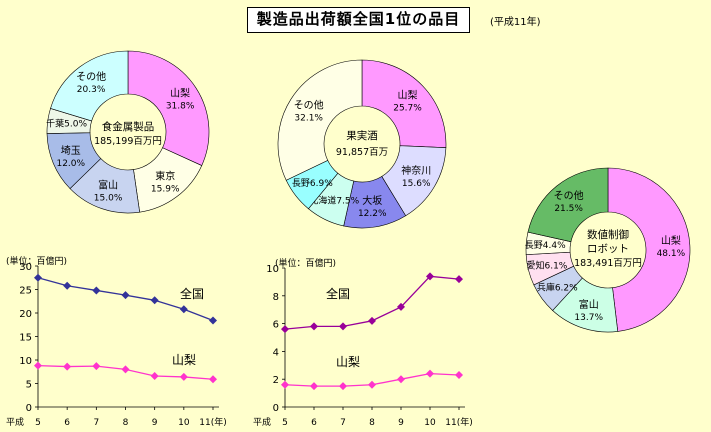 The height and width of the screenshot is (432, 711). I want to click on donut-center-label: 91,857百万, so click(362, 152).